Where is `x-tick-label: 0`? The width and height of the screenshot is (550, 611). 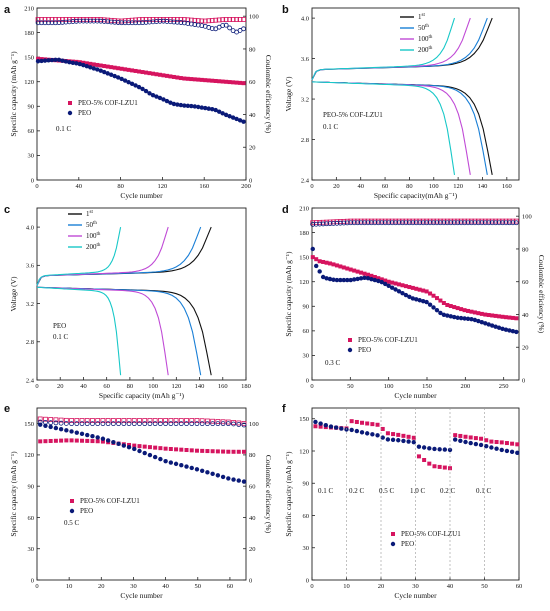 x-tick-label: 0 is located at coordinates (36, 386).